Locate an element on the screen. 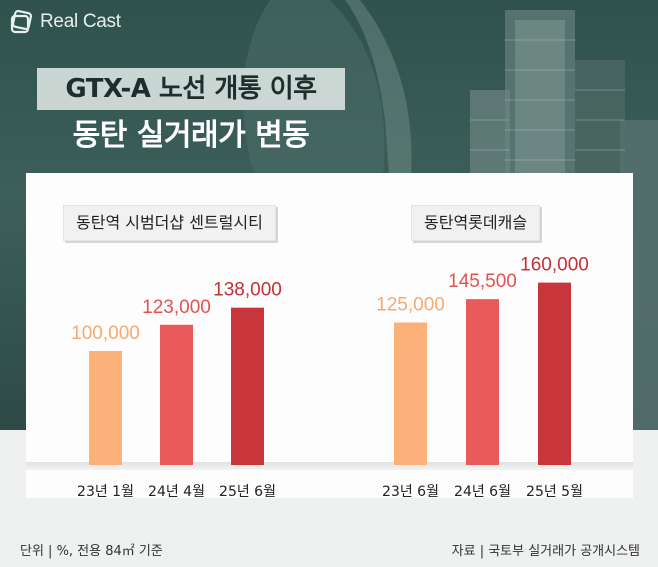 The height and width of the screenshot is (567, 658). category-label-0-0: 23년 1월 is located at coordinates (105, 492).